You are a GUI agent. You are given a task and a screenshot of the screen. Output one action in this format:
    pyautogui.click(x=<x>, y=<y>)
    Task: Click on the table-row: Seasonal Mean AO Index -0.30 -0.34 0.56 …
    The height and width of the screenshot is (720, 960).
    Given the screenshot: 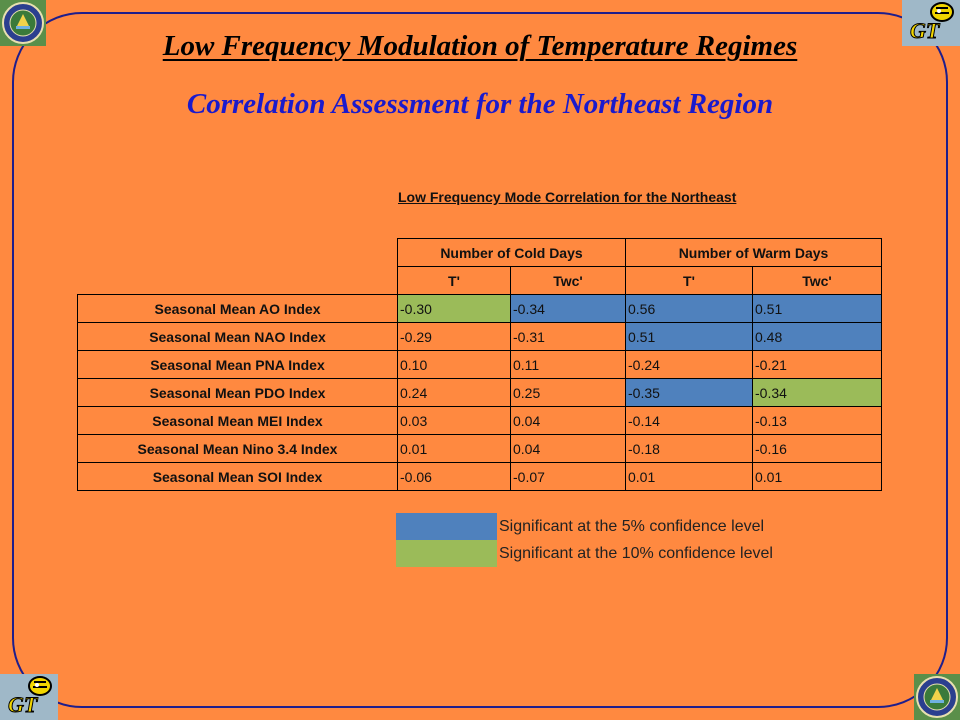 What is the action you would take?
    pyautogui.click(x=479, y=308)
    